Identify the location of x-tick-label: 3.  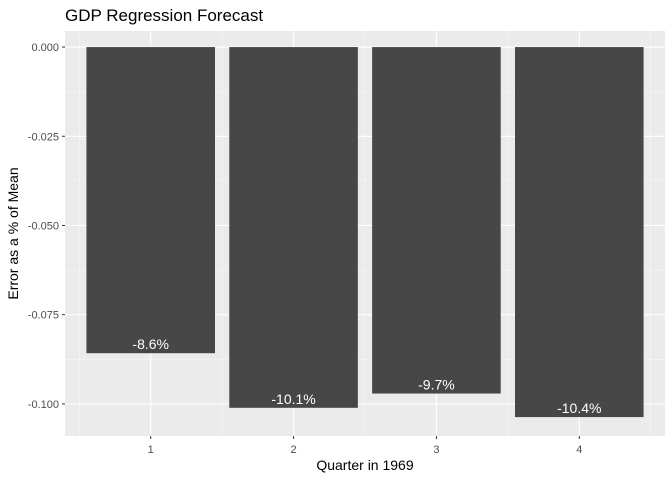
(436, 450).